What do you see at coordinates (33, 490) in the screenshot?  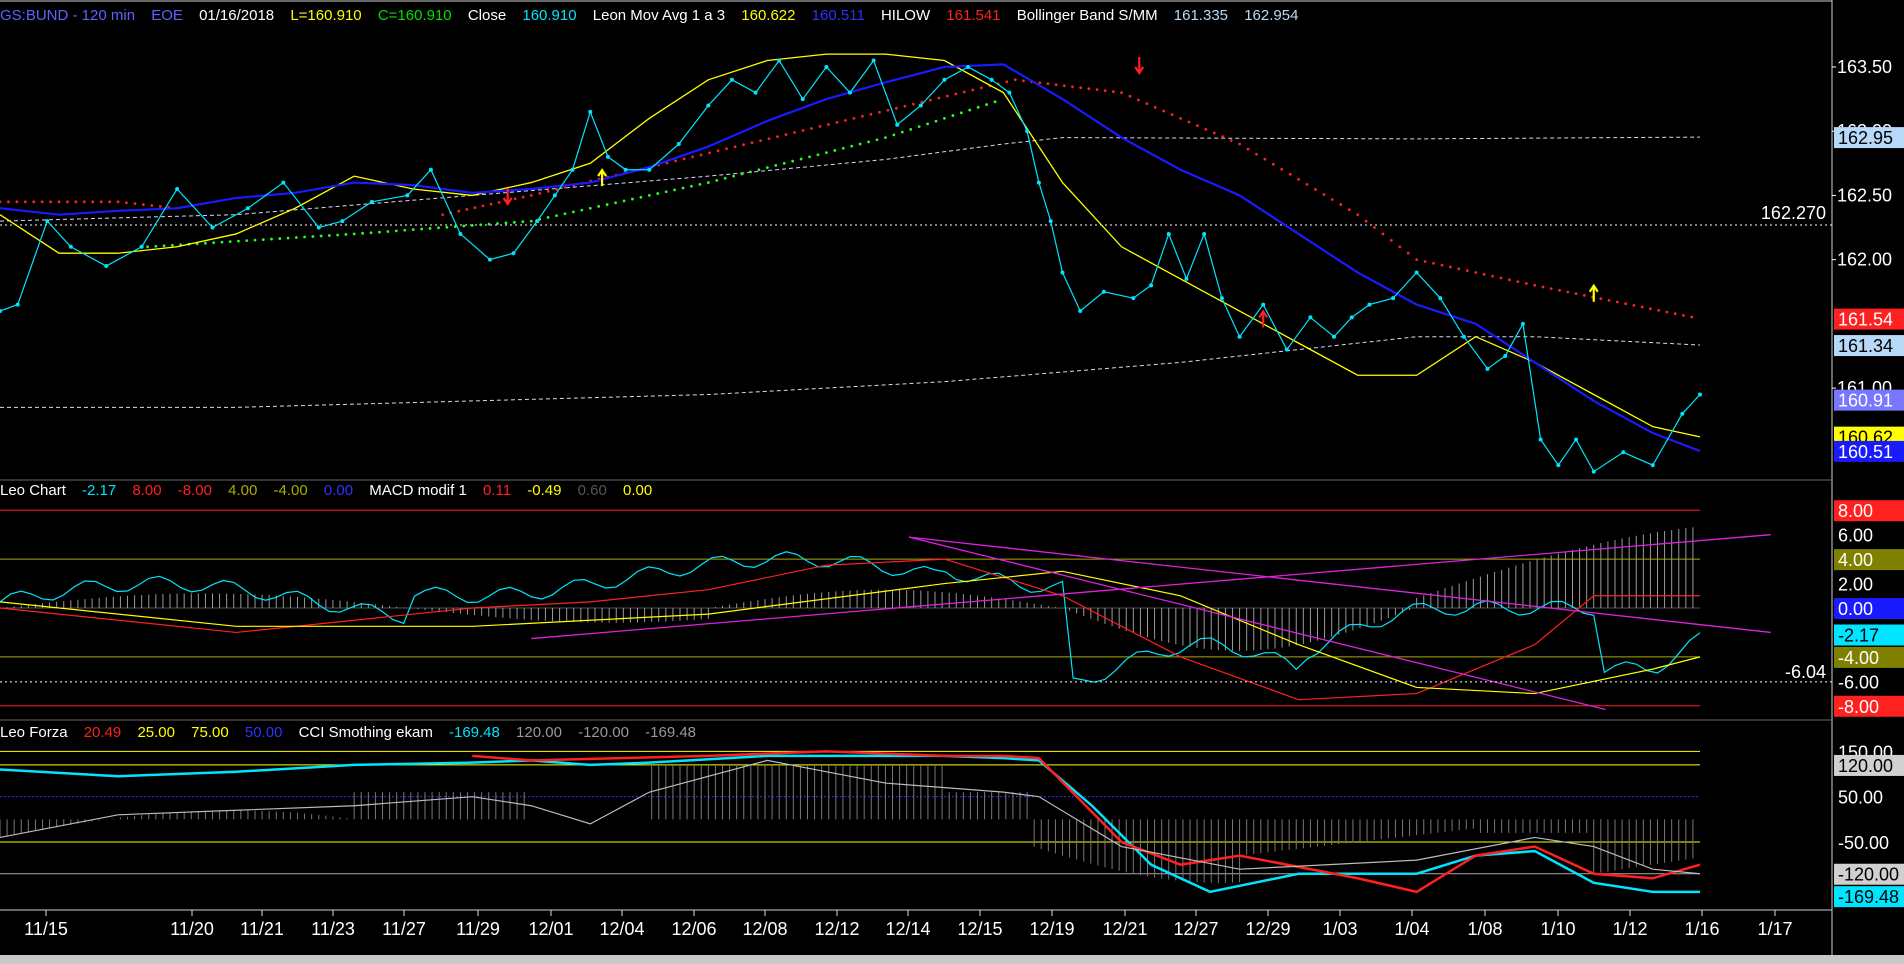 I see `leo-chart-label: Leo Chart` at bounding box center [33, 490].